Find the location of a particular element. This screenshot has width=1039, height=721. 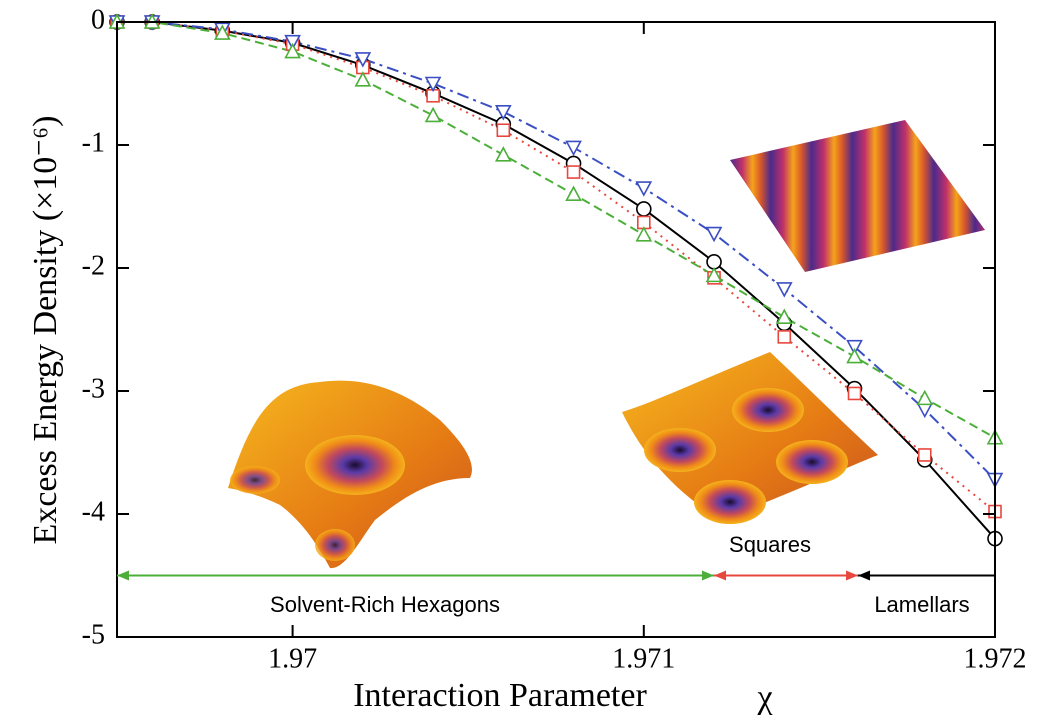

inset-squares is located at coordinates (750, 438).